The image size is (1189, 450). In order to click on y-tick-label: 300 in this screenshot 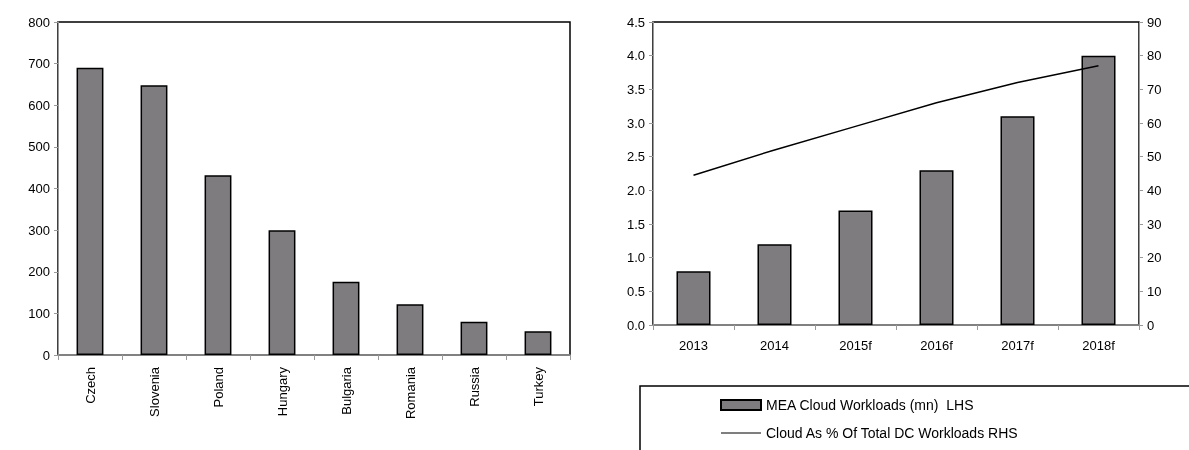, I will do `click(39, 230)`.